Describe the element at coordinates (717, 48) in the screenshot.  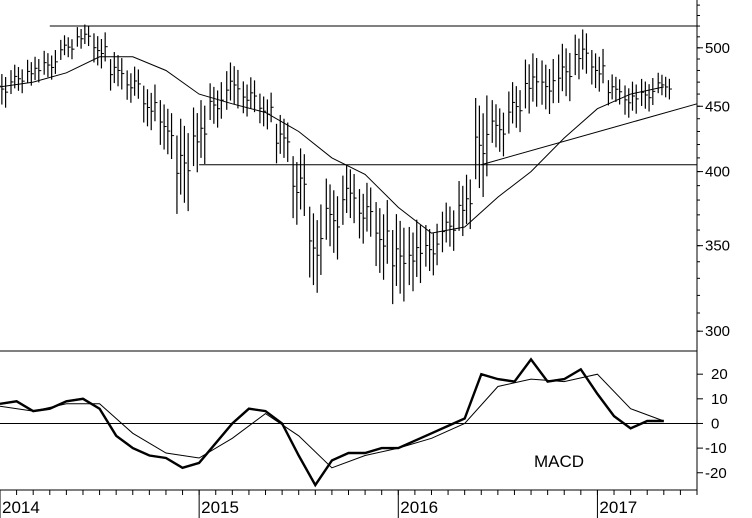
I see `price-y-tick-label: 500` at that location.